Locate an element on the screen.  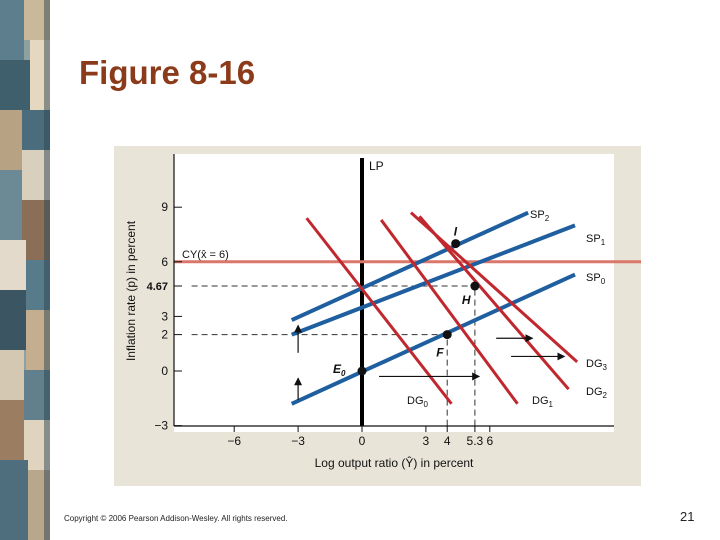
x-axis-label: Log output ratio (Ŷ) in percent is located at coordinates (394, 462).